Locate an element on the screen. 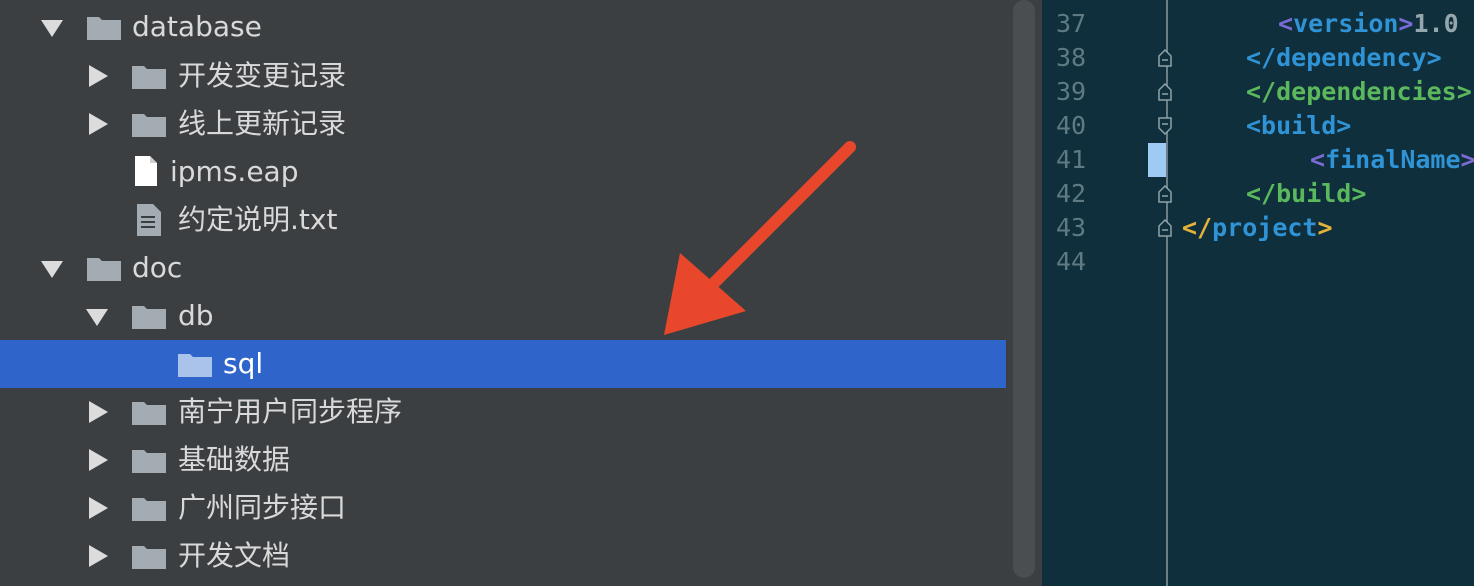 This screenshot has height=586, width=1474. tree-item-label: 开发文档 is located at coordinates (234, 555).